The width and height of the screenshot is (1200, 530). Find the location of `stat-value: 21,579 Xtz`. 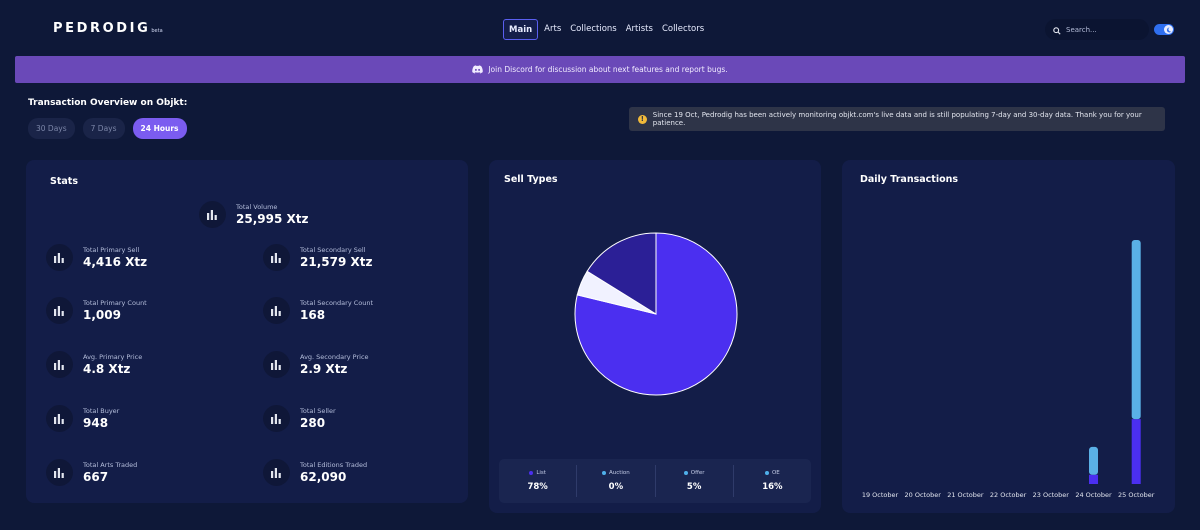

stat-value: 21,579 Xtz is located at coordinates (336, 262).